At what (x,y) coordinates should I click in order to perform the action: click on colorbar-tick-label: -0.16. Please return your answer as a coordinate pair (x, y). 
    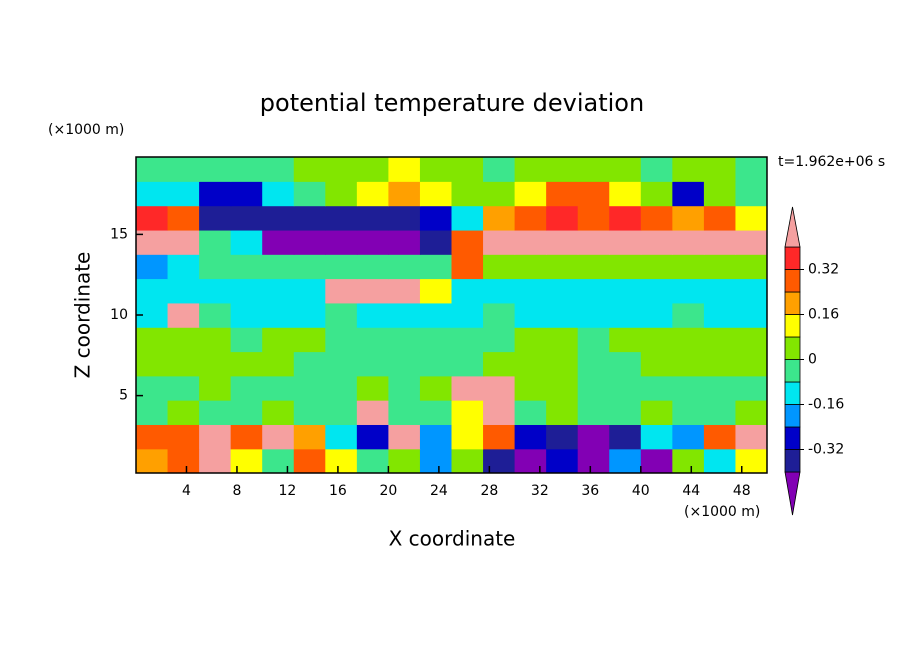
    Looking at the image, I should click on (826, 405).